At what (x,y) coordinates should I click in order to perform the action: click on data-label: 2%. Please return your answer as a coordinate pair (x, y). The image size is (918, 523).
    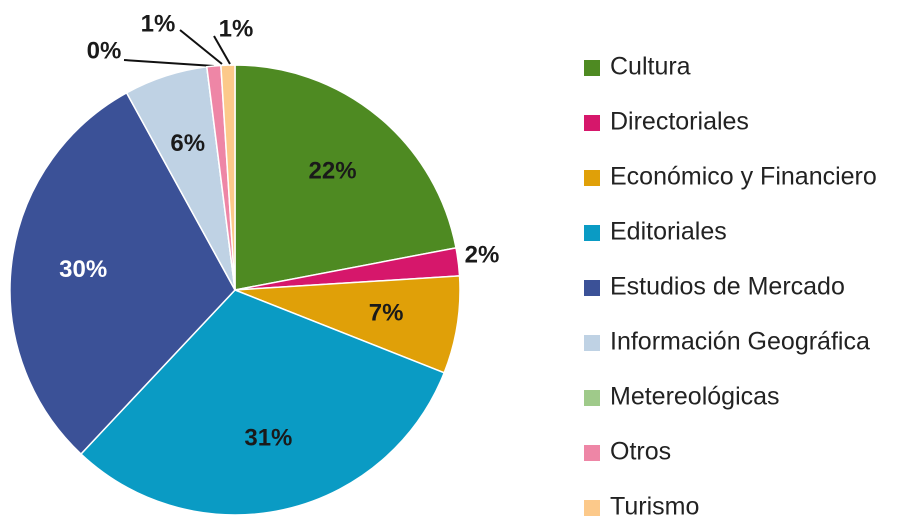
    Looking at the image, I should click on (482, 254).